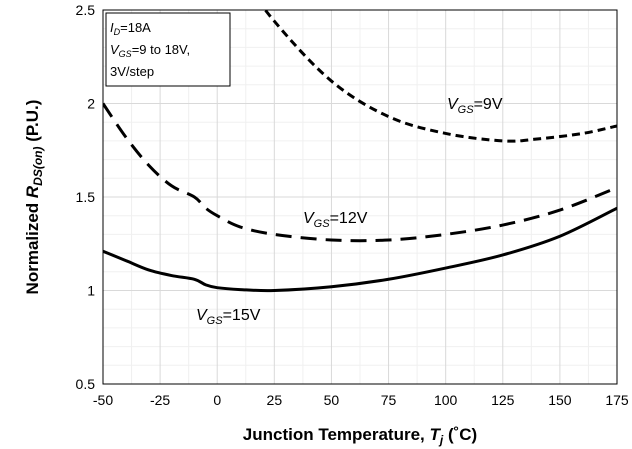  What do you see at coordinates (361, 400) in the screenshot?
I see `x-tick-labels: -50 -25 0 25 50 75 100 125 150 175` at bounding box center [361, 400].